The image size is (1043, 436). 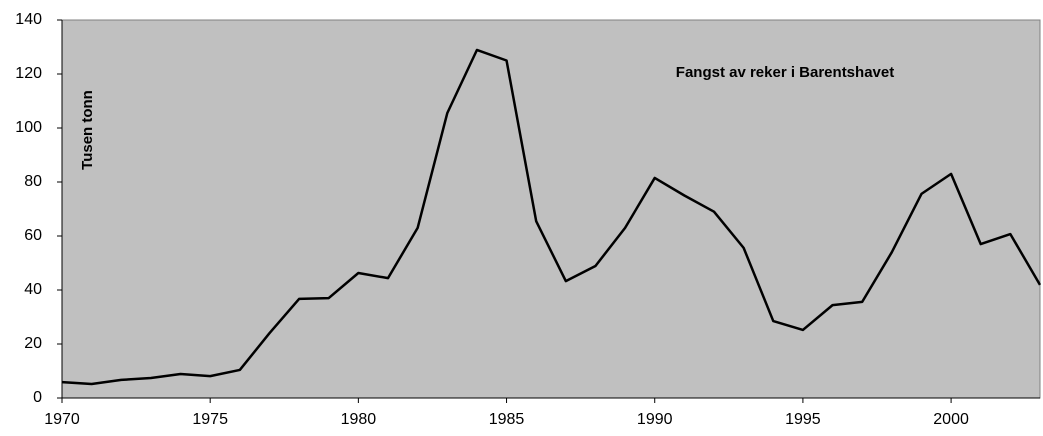 I want to click on y-tick-label: 120, so click(x=28, y=73).